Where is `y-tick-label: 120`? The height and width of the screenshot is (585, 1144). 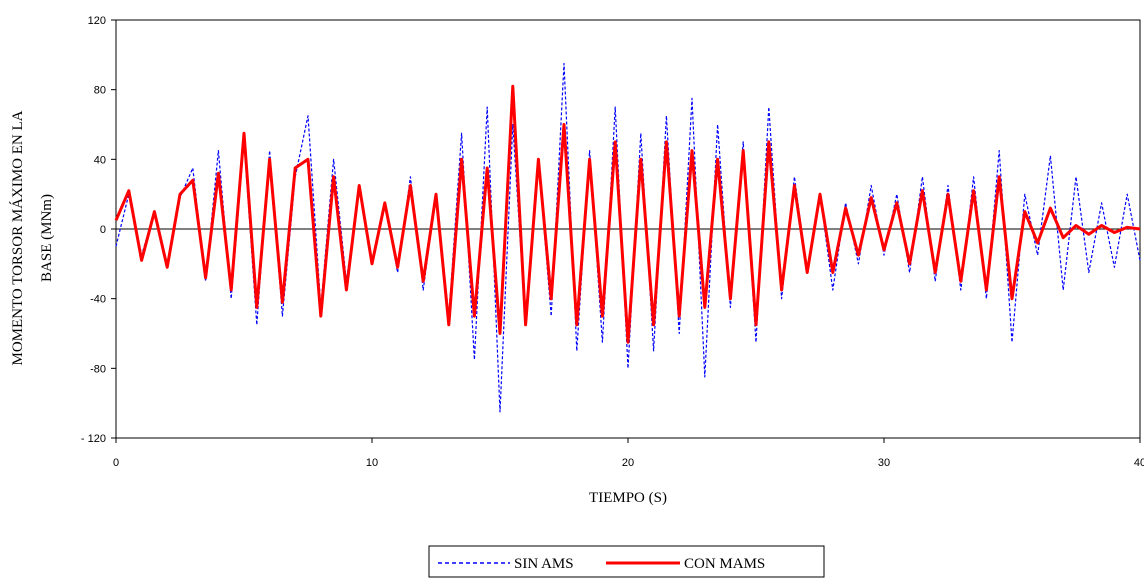
y-tick-label: 120 is located at coordinates (97, 21).